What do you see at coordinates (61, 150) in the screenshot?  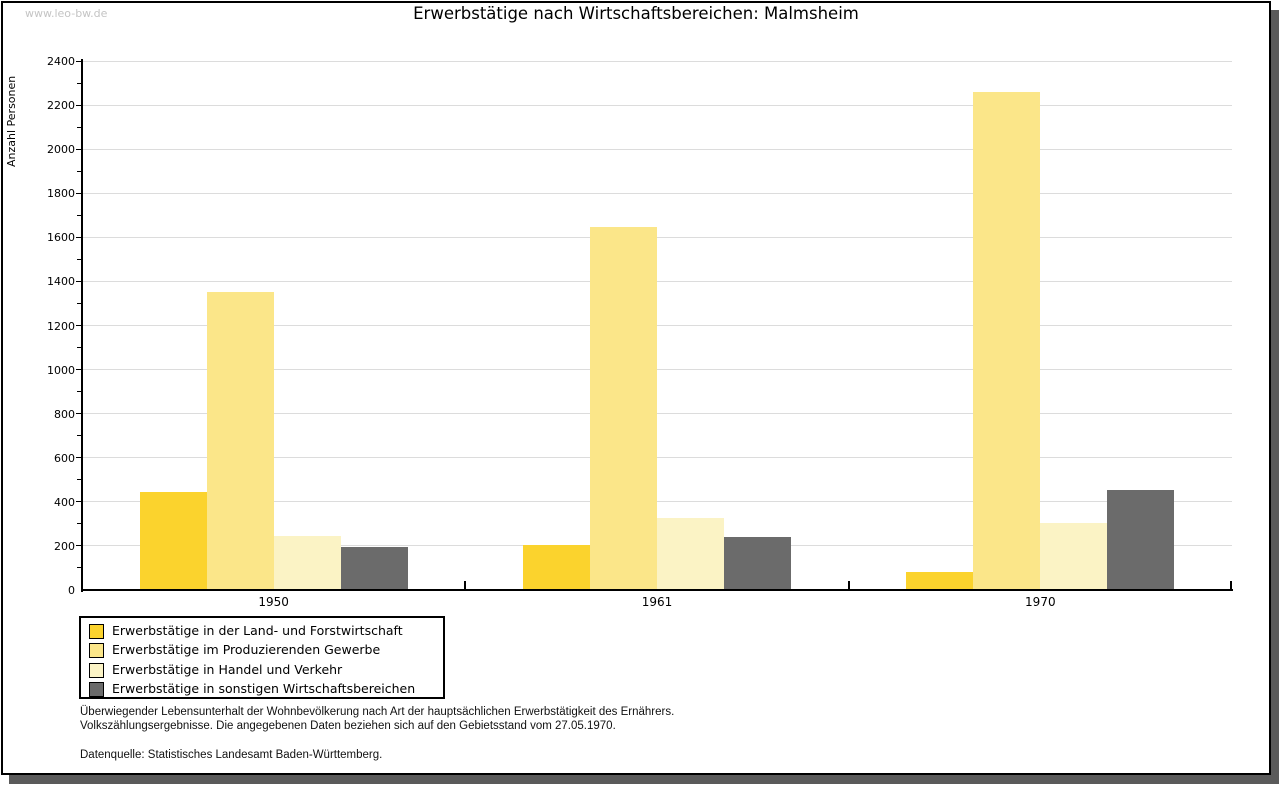 I see `y-tick-label: 2000` at bounding box center [61, 150].